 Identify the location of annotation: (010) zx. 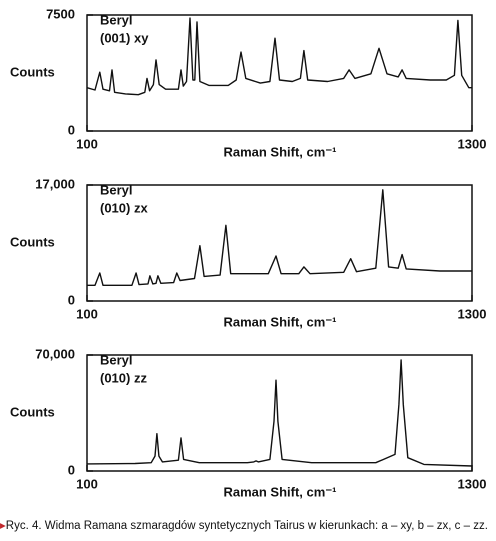
(124, 207).